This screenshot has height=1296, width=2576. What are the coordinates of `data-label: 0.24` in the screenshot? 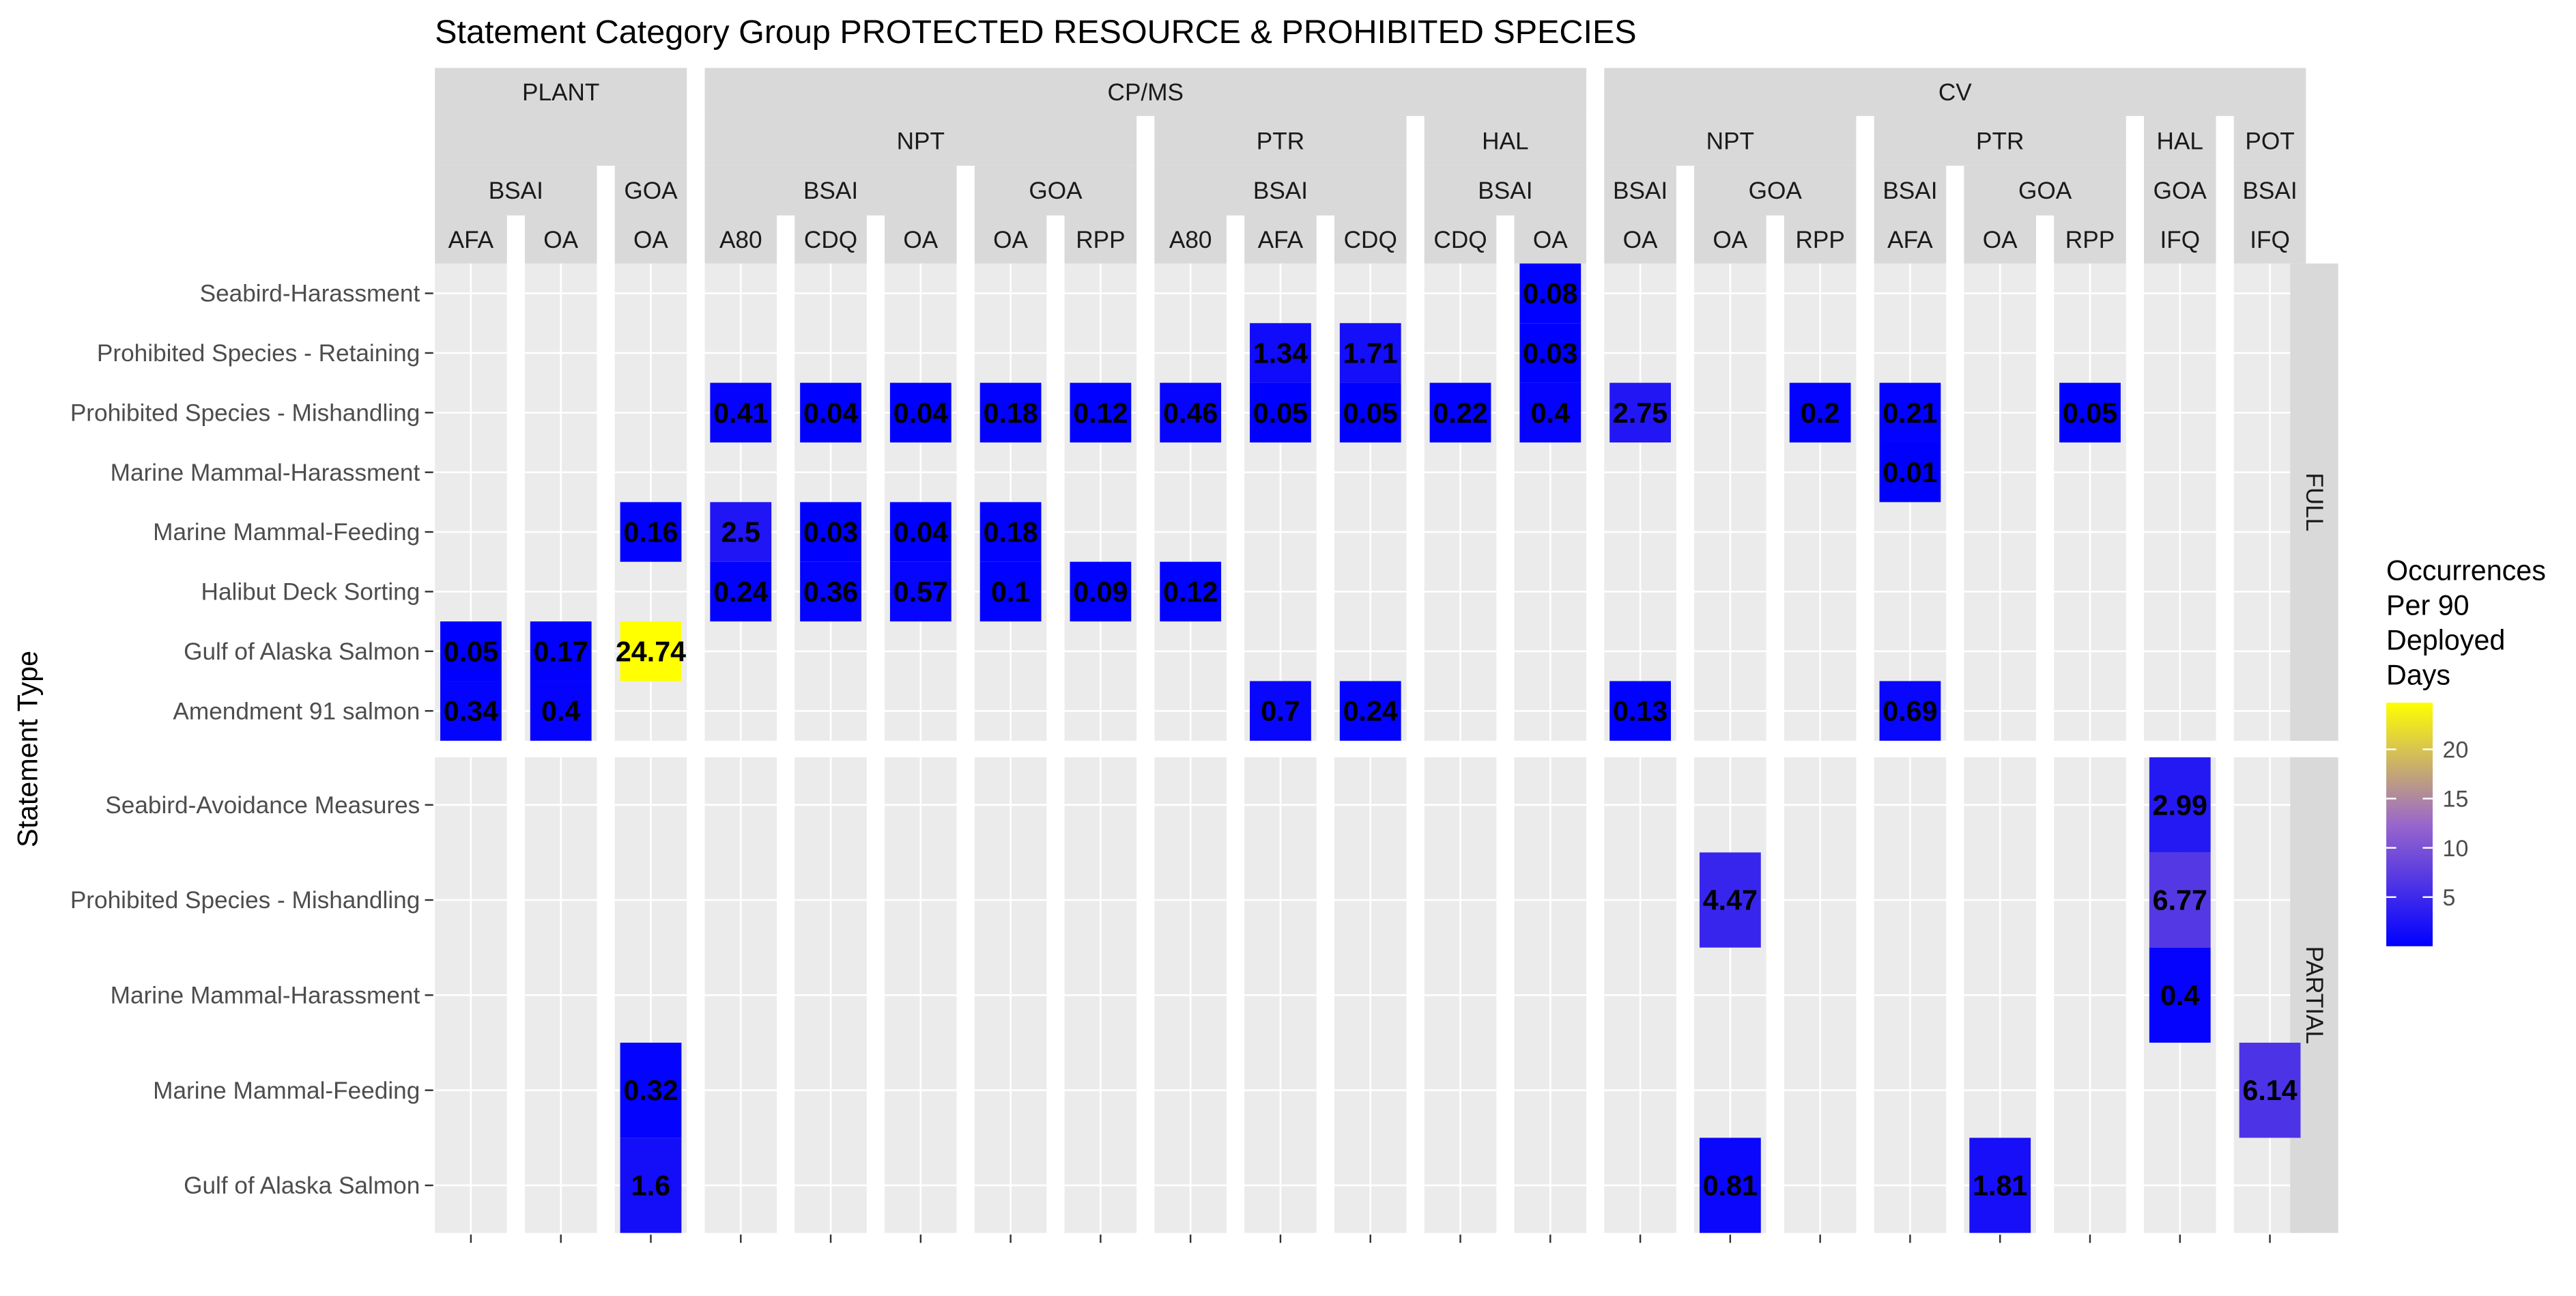 It's located at (1370, 711).